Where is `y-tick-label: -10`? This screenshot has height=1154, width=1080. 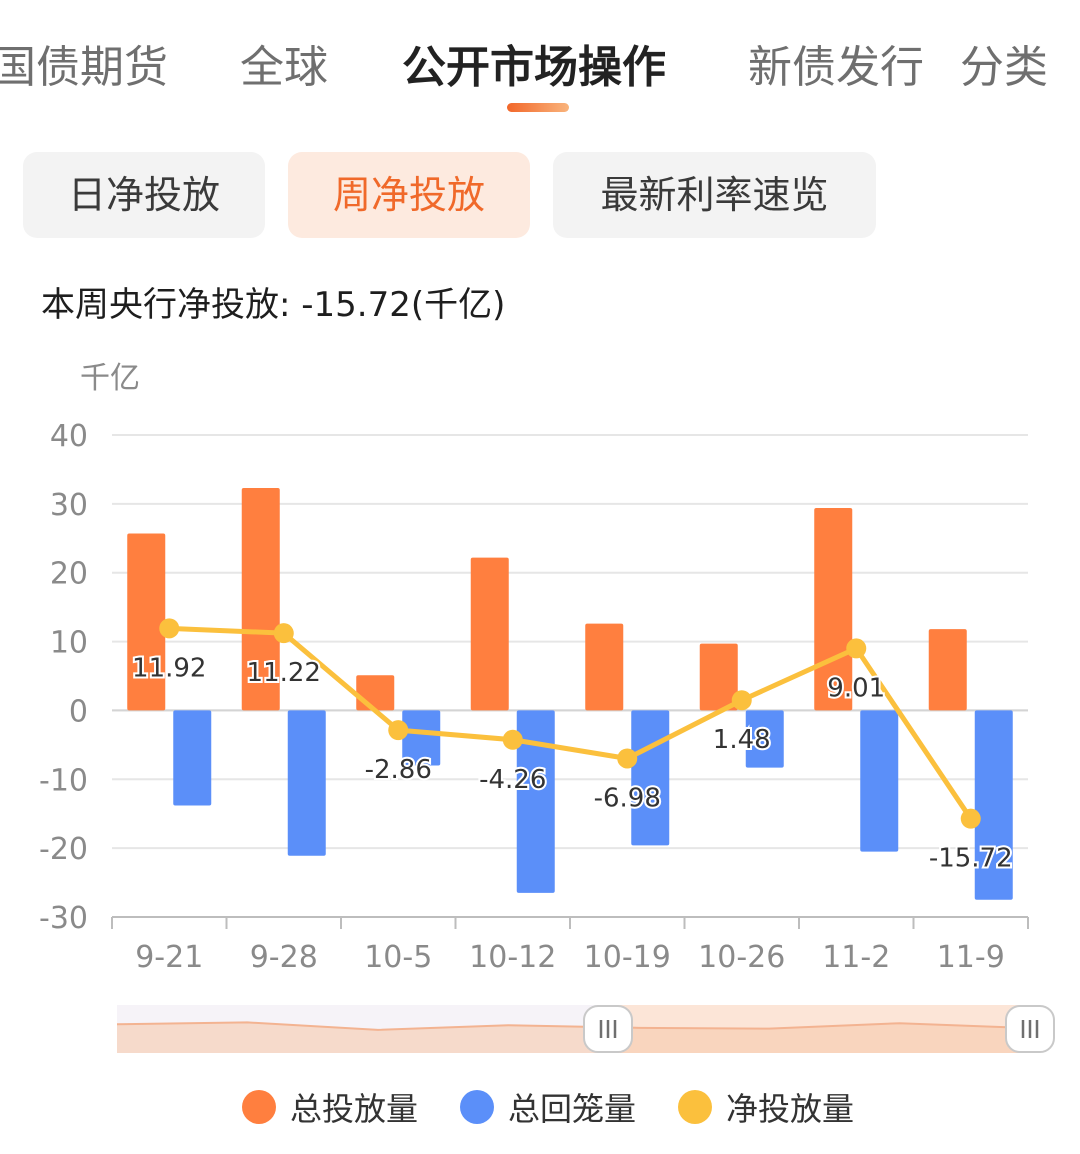 y-tick-label: -10 is located at coordinates (63, 780).